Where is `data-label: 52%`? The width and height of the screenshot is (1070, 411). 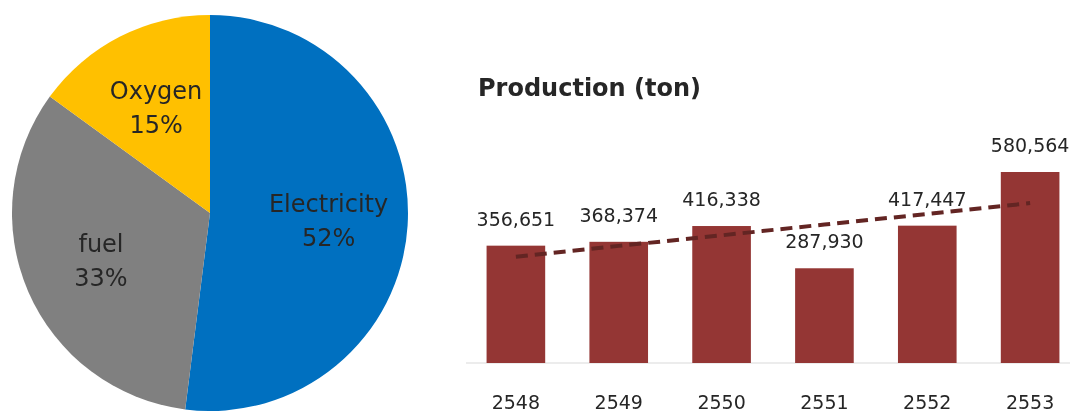
data-label: 52% is located at coordinates (328, 238).